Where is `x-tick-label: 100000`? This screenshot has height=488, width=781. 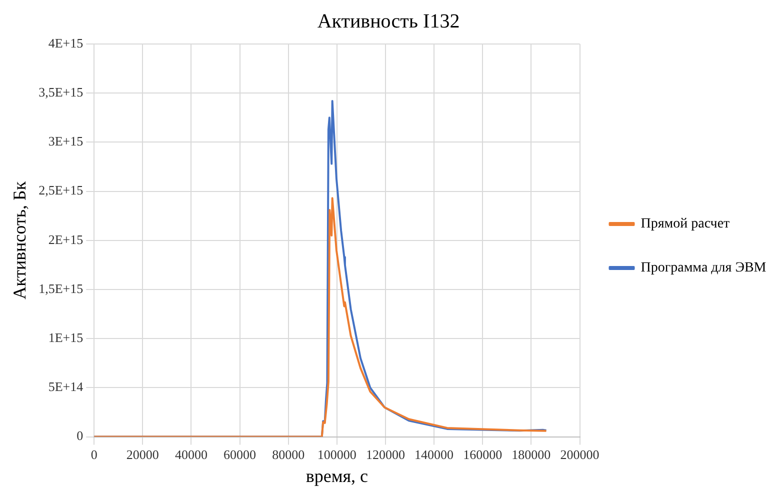
x-tick-label: 100000 is located at coordinates (336, 454).